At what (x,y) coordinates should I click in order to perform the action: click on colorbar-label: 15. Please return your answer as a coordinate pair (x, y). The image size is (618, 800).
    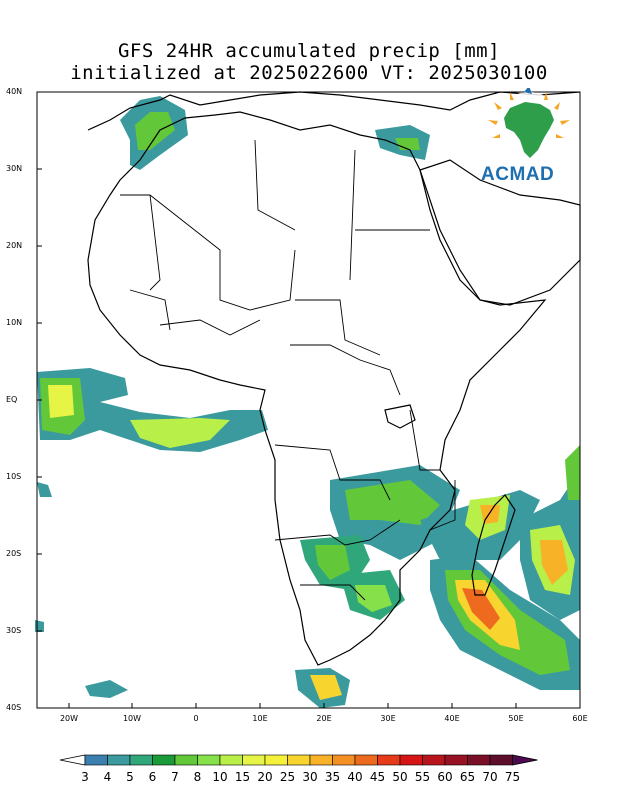
    Looking at the image, I should click on (242, 777).